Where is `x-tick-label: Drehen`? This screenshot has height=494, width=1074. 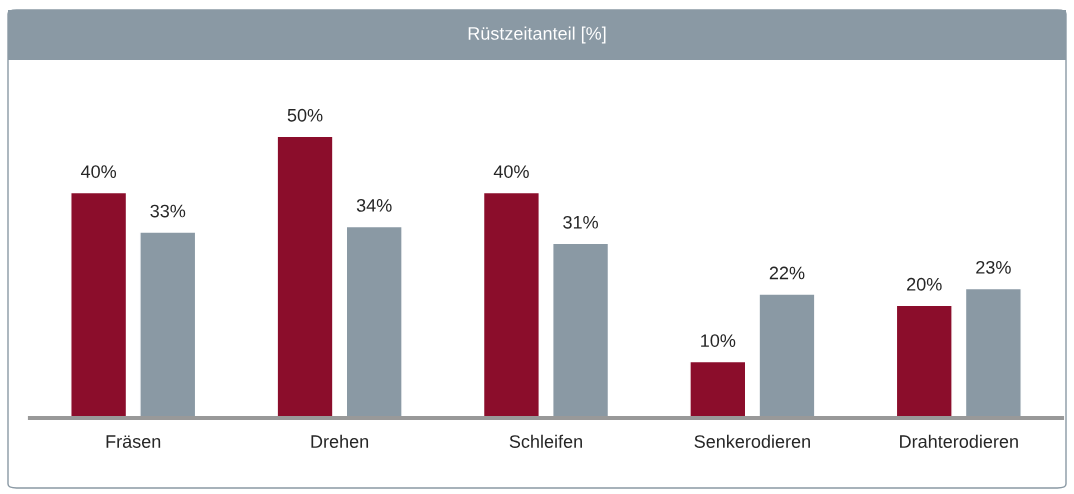 x-tick-label: Drehen is located at coordinates (340, 441).